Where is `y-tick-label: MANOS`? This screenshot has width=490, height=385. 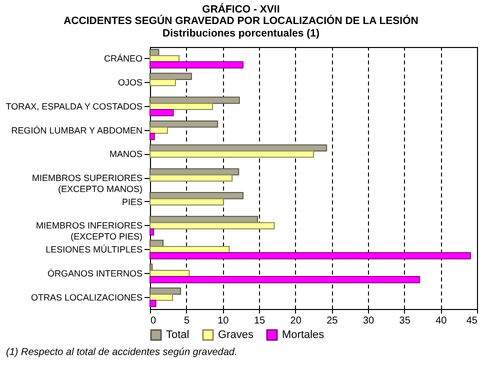
y-tick-label: MANOS is located at coordinates (125, 154).